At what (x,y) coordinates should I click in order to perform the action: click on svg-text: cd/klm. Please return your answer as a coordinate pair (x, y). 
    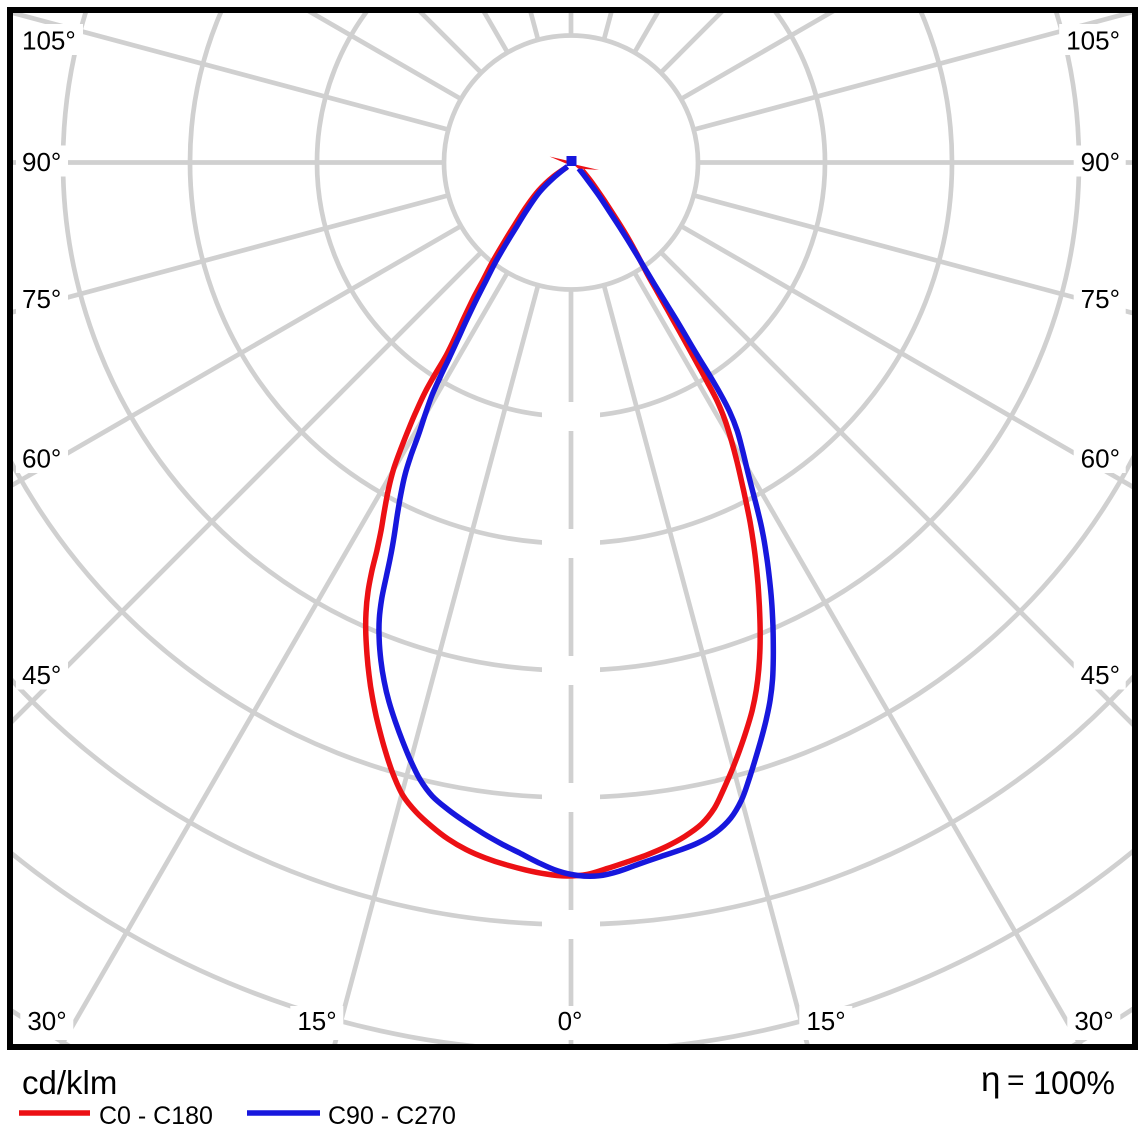
    Looking at the image, I should click on (69, 1082).